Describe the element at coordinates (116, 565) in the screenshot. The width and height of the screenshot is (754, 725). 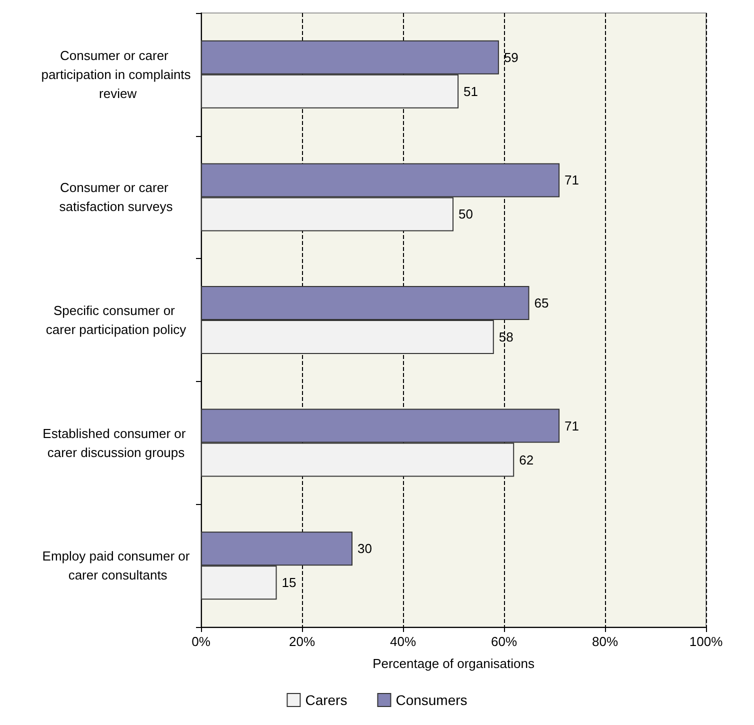
I see `y-tick-label: Employ paid consumer or carer consultants` at that location.